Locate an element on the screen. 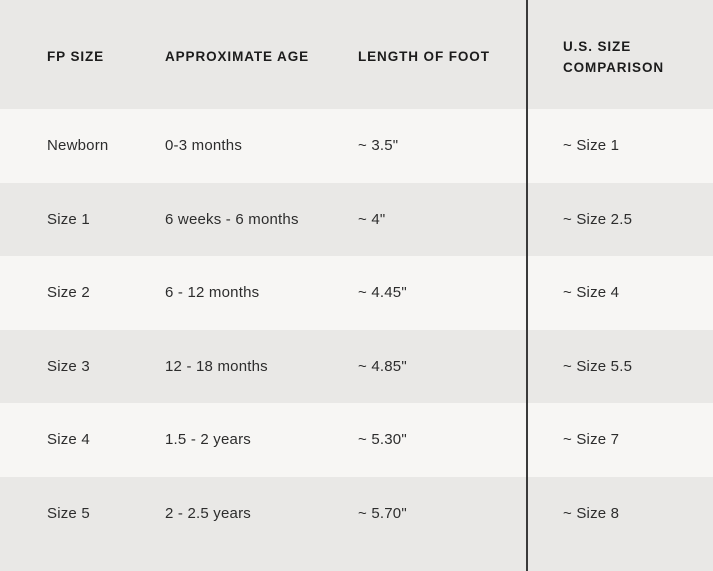 The width and height of the screenshot is (713, 571). cell-approximate-age: 2 - 2.5 years is located at coordinates (208, 513).